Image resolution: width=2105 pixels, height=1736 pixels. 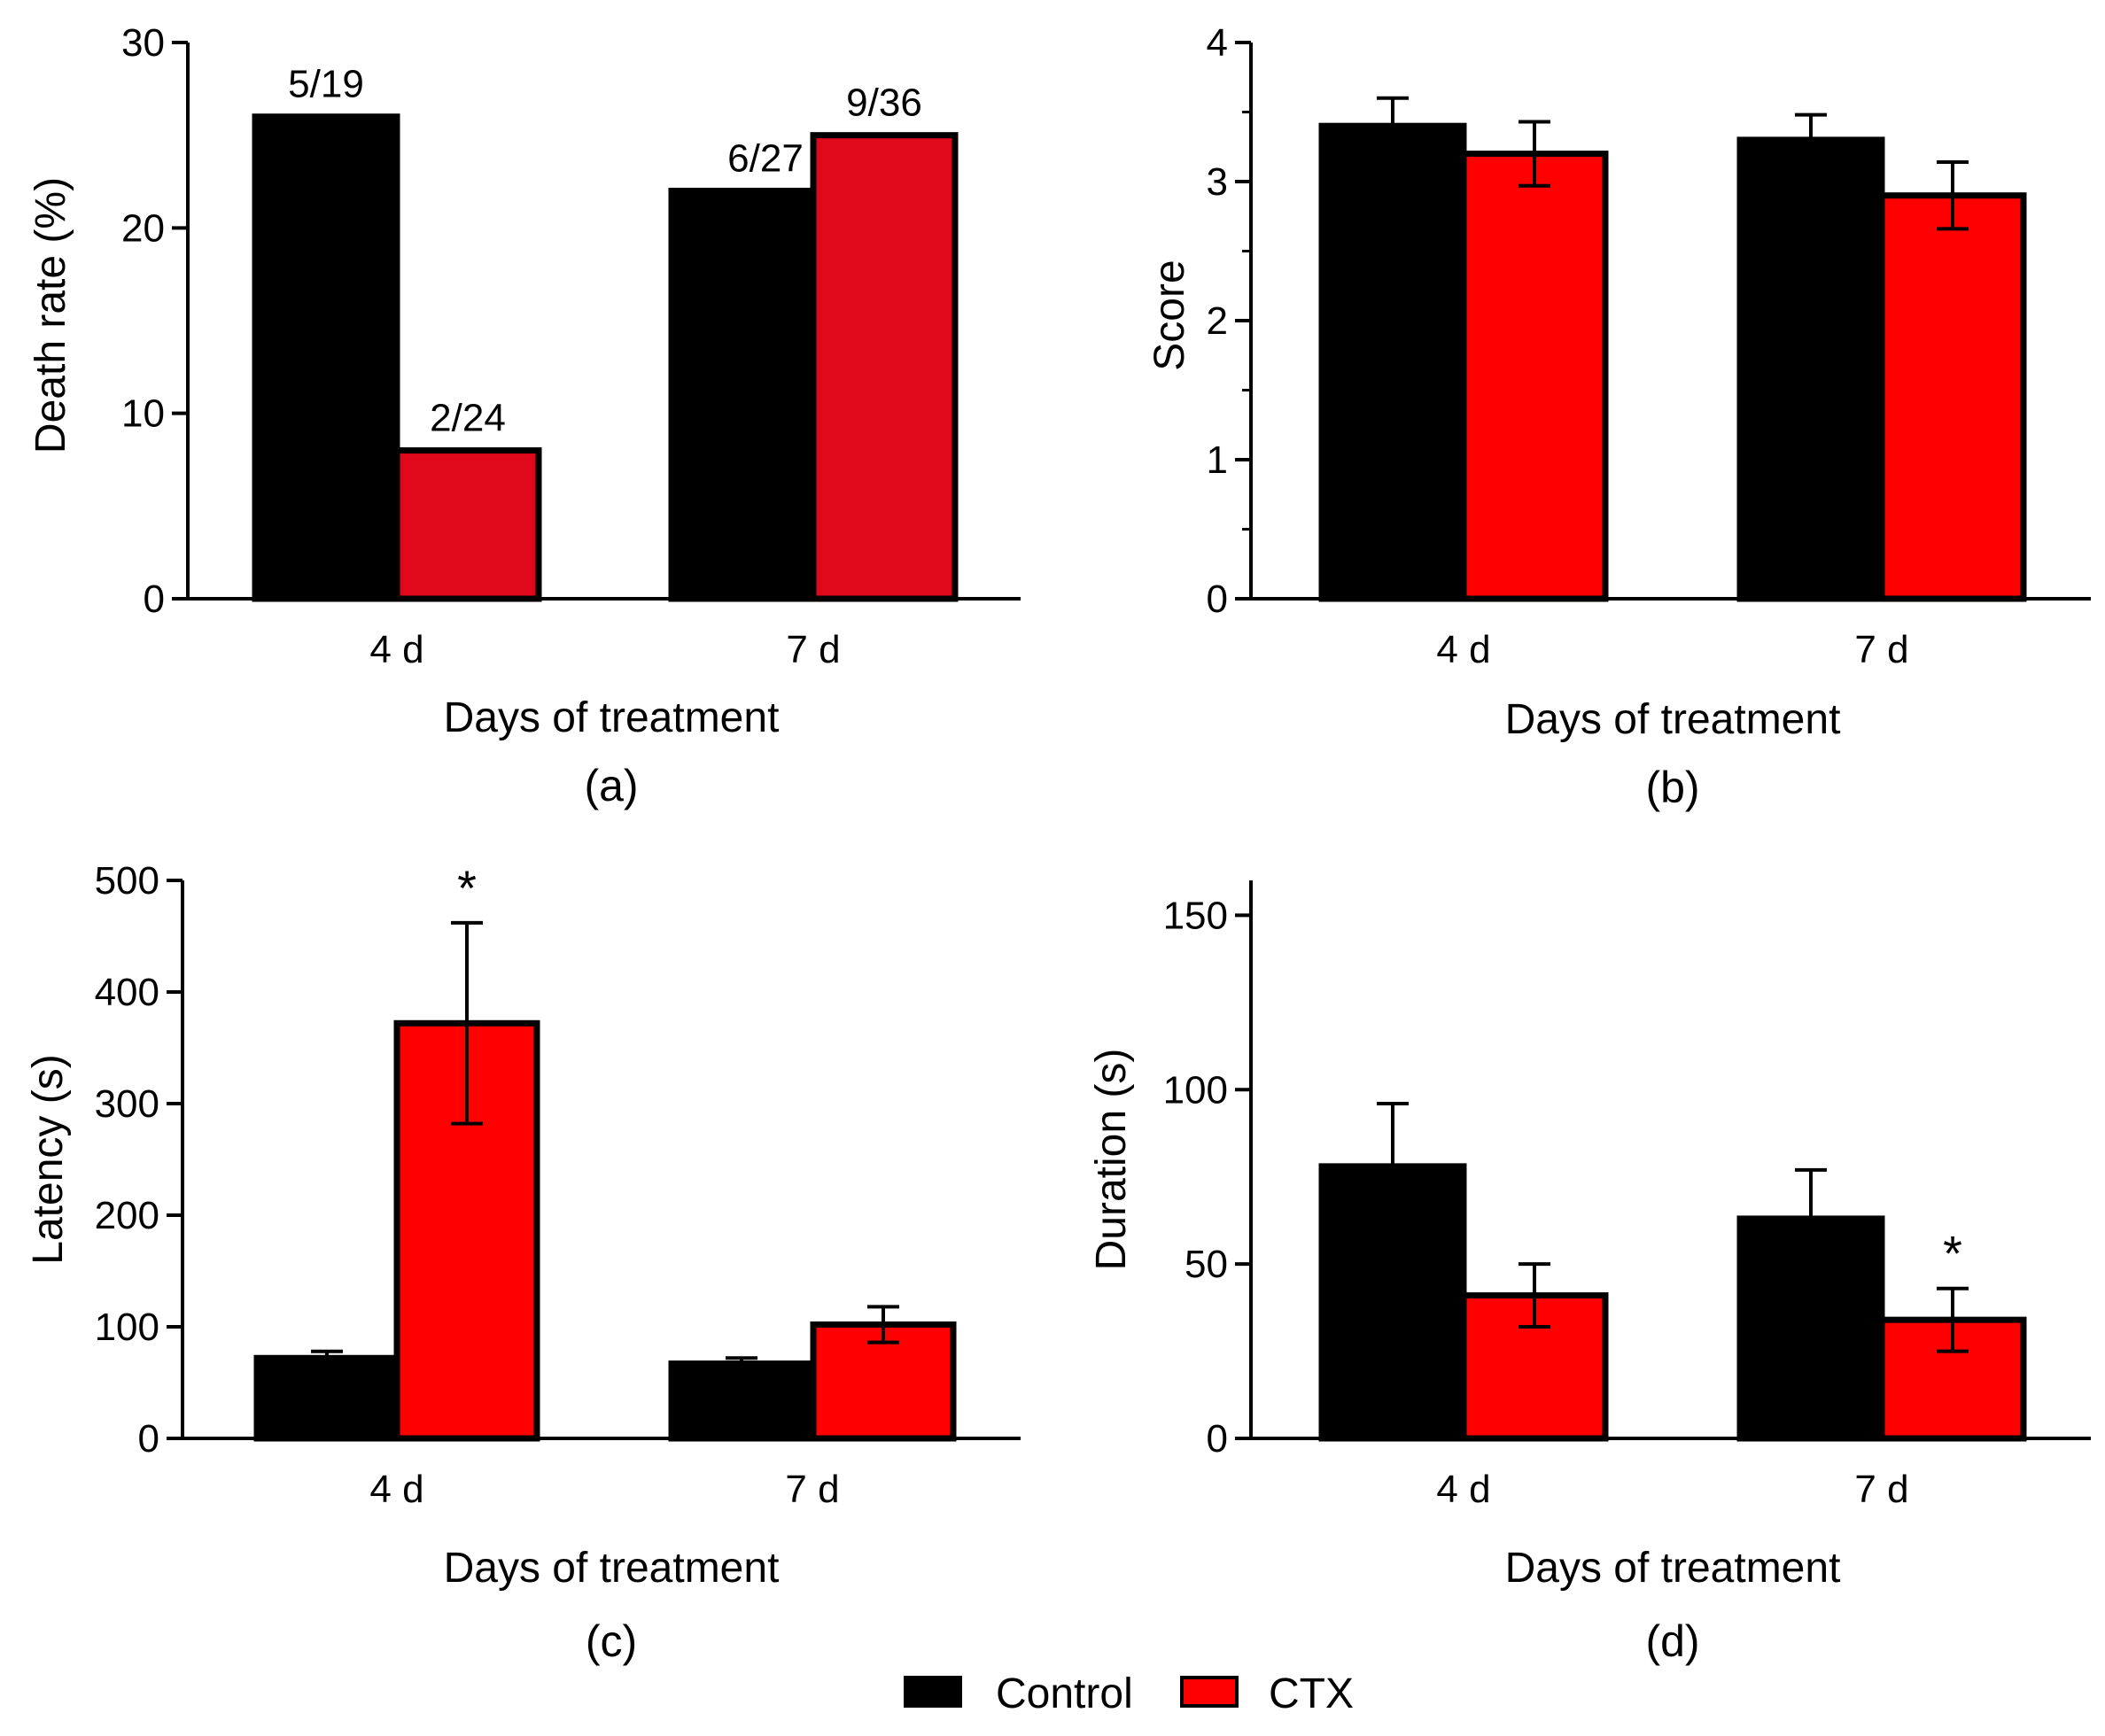 I want to click on legend: Control CTX, so click(x=1129, y=1694).